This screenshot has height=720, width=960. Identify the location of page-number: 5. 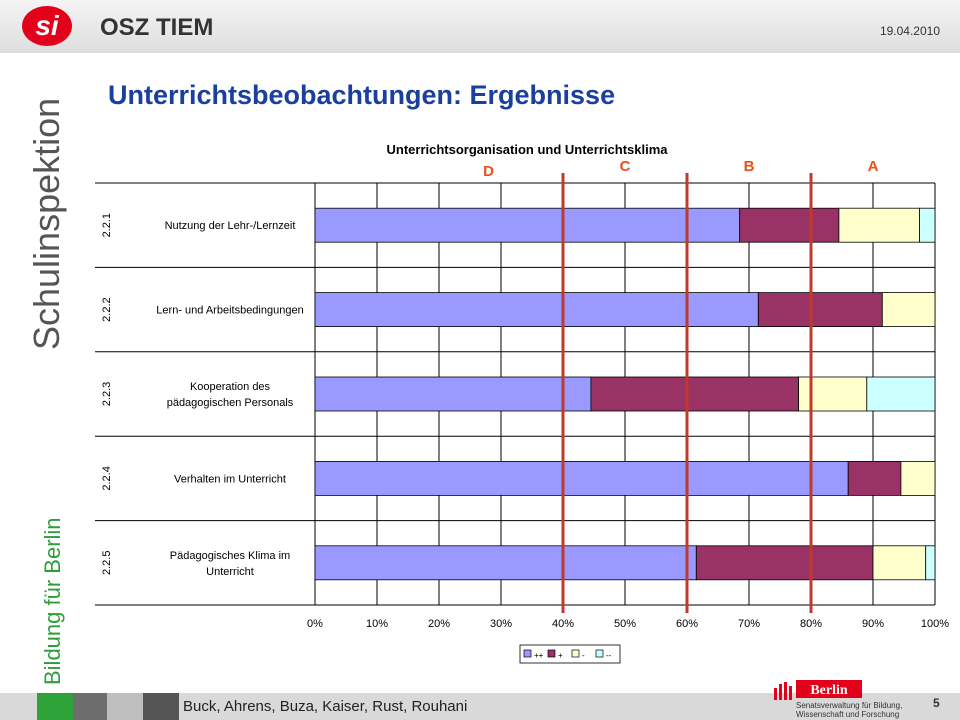
(936, 703).